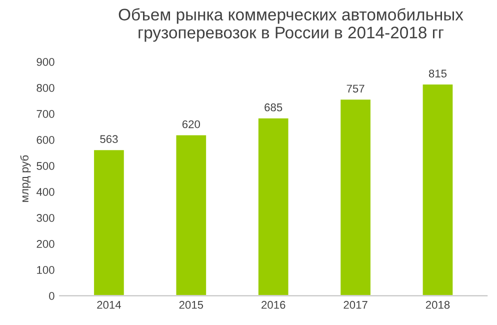 This screenshot has width=497, height=325. I want to click on chart-title: Объем рынка коммерческих автомобильных грузоперевозок в России в 2014-2018 гг, so click(291, 25).